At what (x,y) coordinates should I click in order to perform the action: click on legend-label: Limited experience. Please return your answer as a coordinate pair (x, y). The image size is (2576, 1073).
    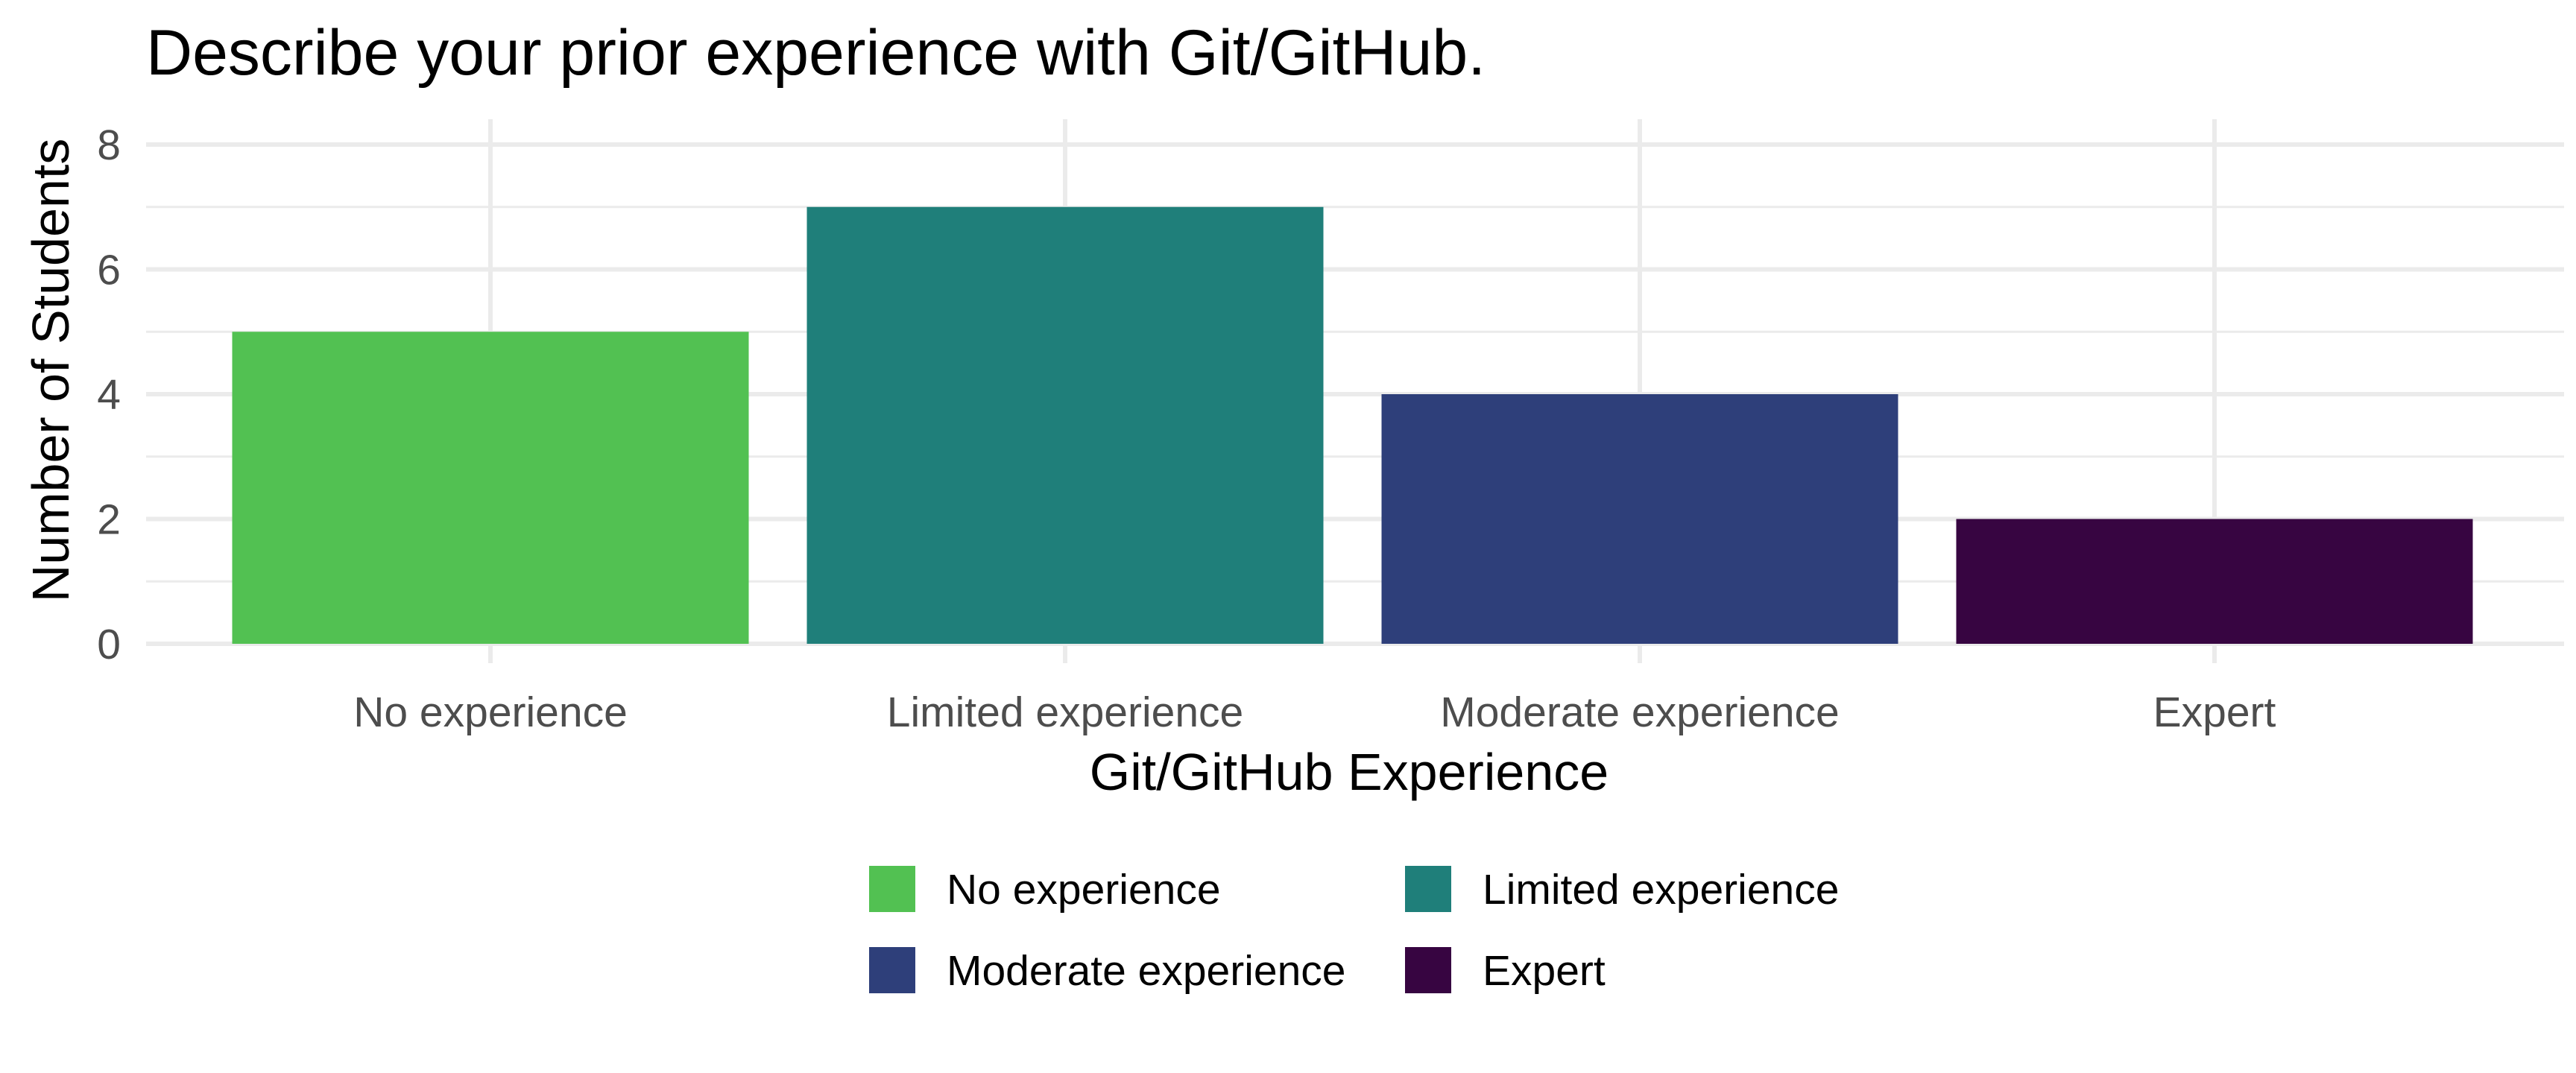
    Looking at the image, I should click on (1661, 890).